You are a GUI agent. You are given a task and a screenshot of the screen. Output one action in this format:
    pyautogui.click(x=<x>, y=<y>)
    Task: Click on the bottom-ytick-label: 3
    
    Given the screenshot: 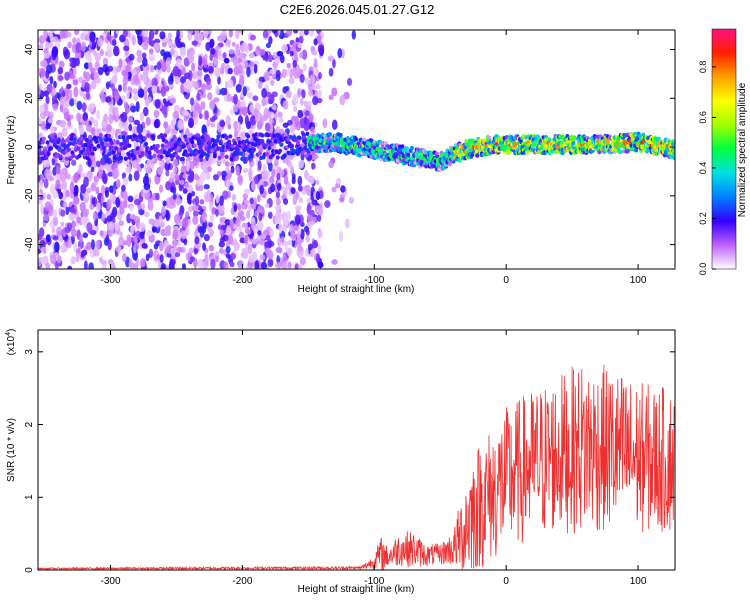 What is the action you would take?
    pyautogui.click(x=29, y=352)
    